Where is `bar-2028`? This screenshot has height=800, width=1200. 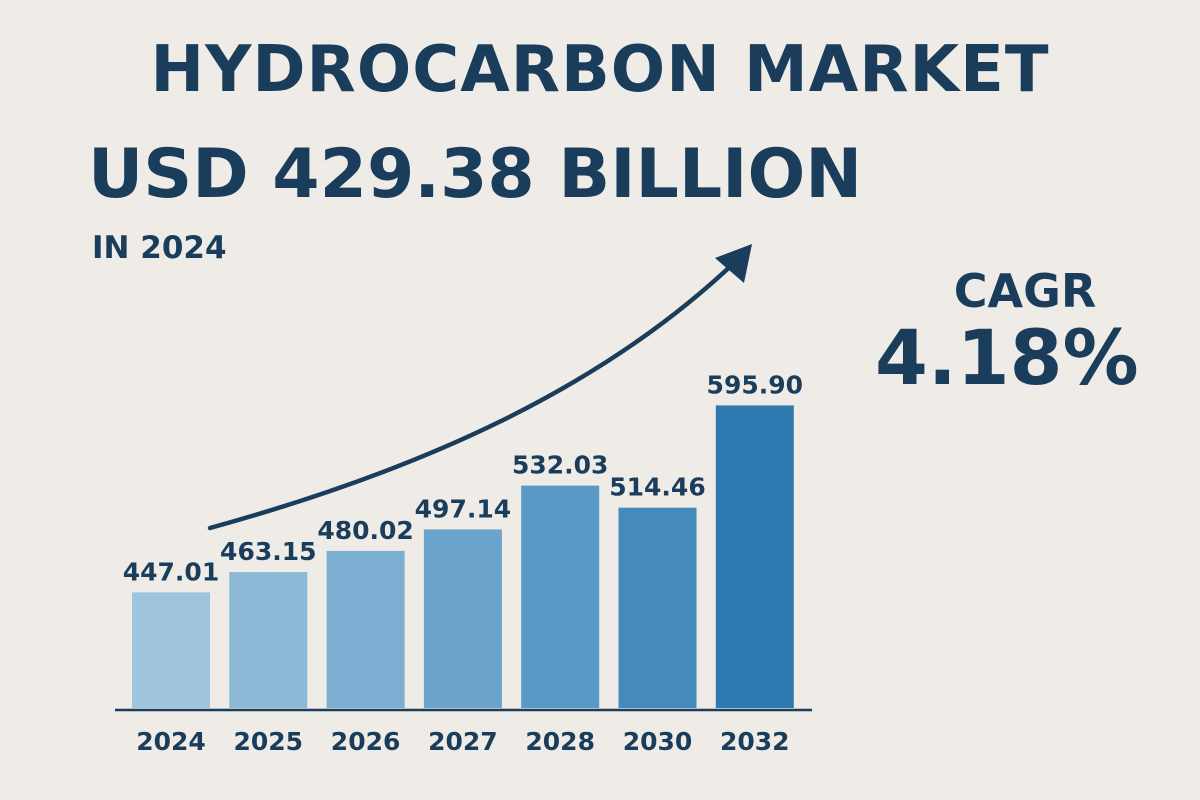
bar-2028 is located at coordinates (560, 596).